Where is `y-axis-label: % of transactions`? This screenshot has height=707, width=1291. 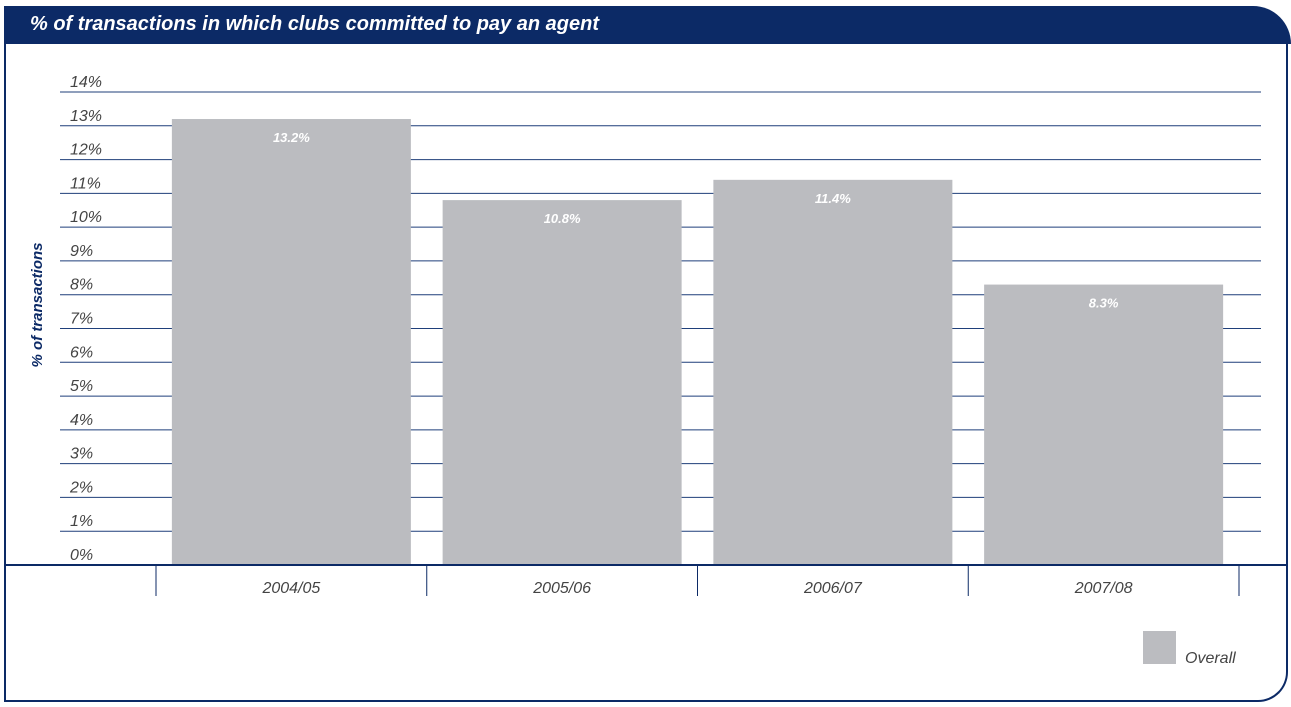 y-axis-label: % of transactions is located at coordinates (37, 304).